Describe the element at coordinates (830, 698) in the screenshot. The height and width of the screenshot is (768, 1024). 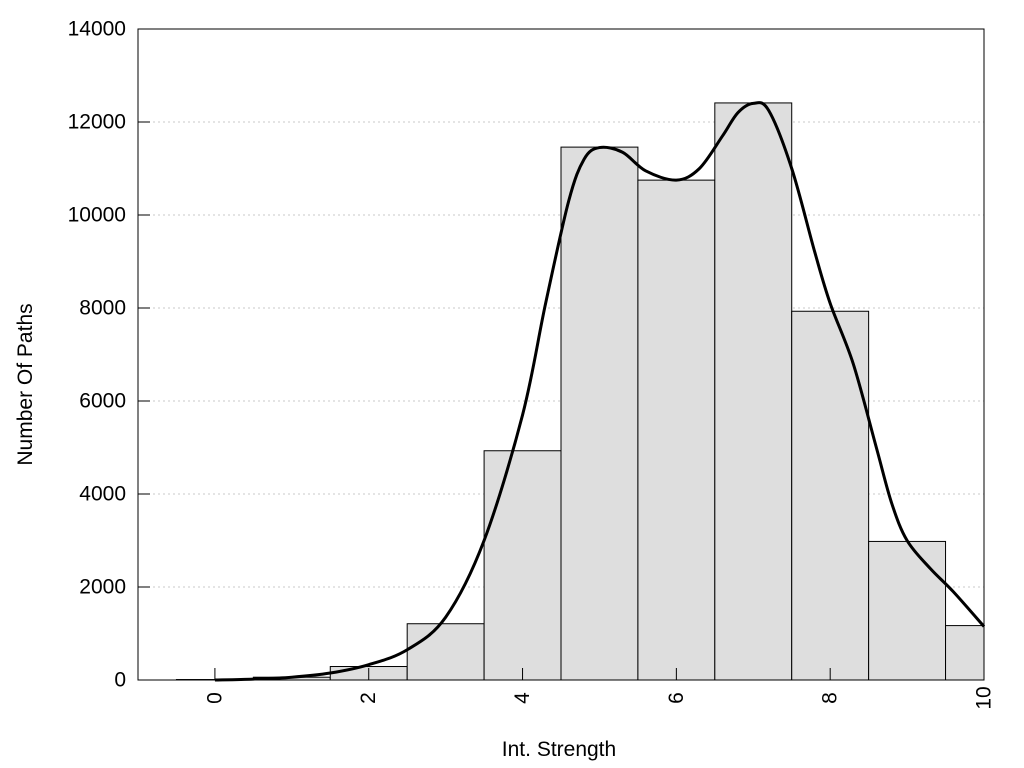
I see `x-tick-label: 8` at that location.